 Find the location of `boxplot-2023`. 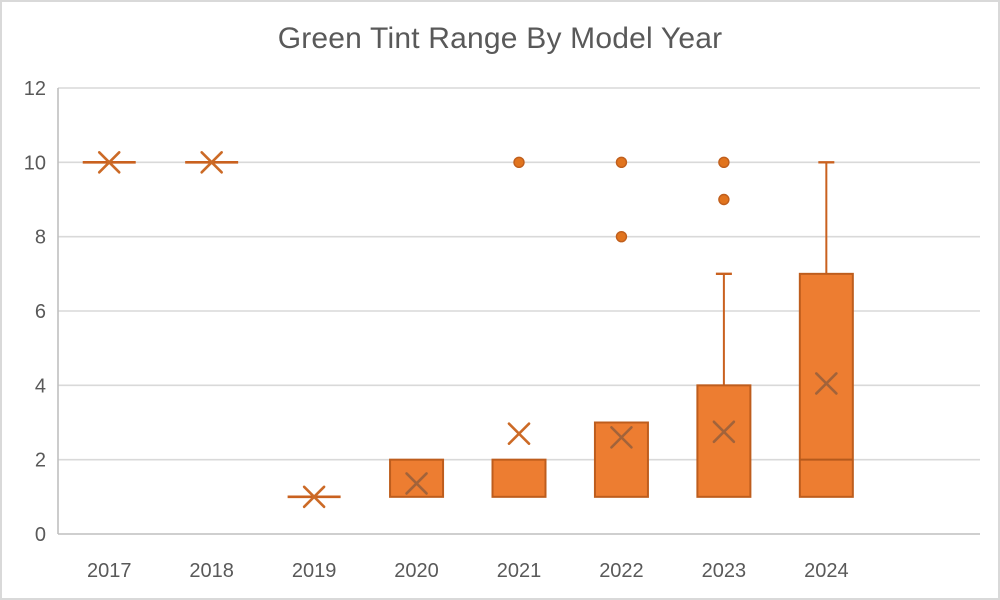

boxplot-2023 is located at coordinates (724, 327).